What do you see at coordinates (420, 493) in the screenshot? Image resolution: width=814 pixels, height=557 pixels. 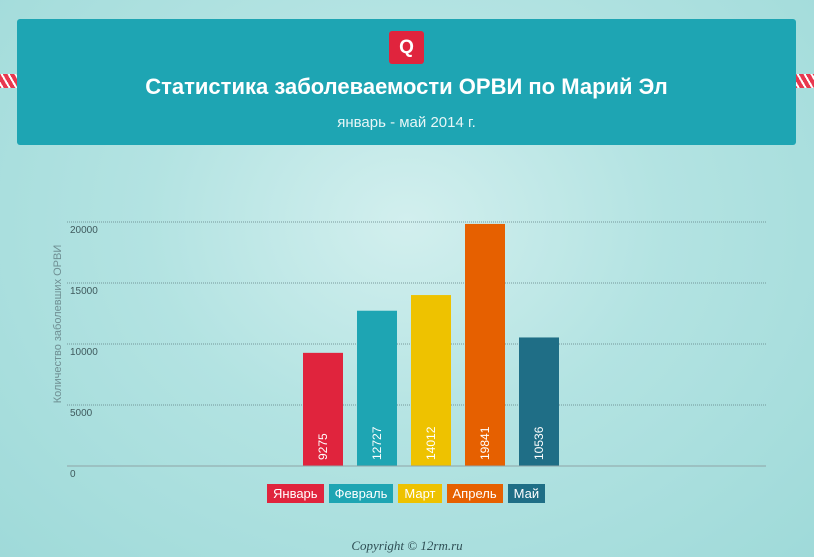 I see `legend-item-3: Март` at bounding box center [420, 493].